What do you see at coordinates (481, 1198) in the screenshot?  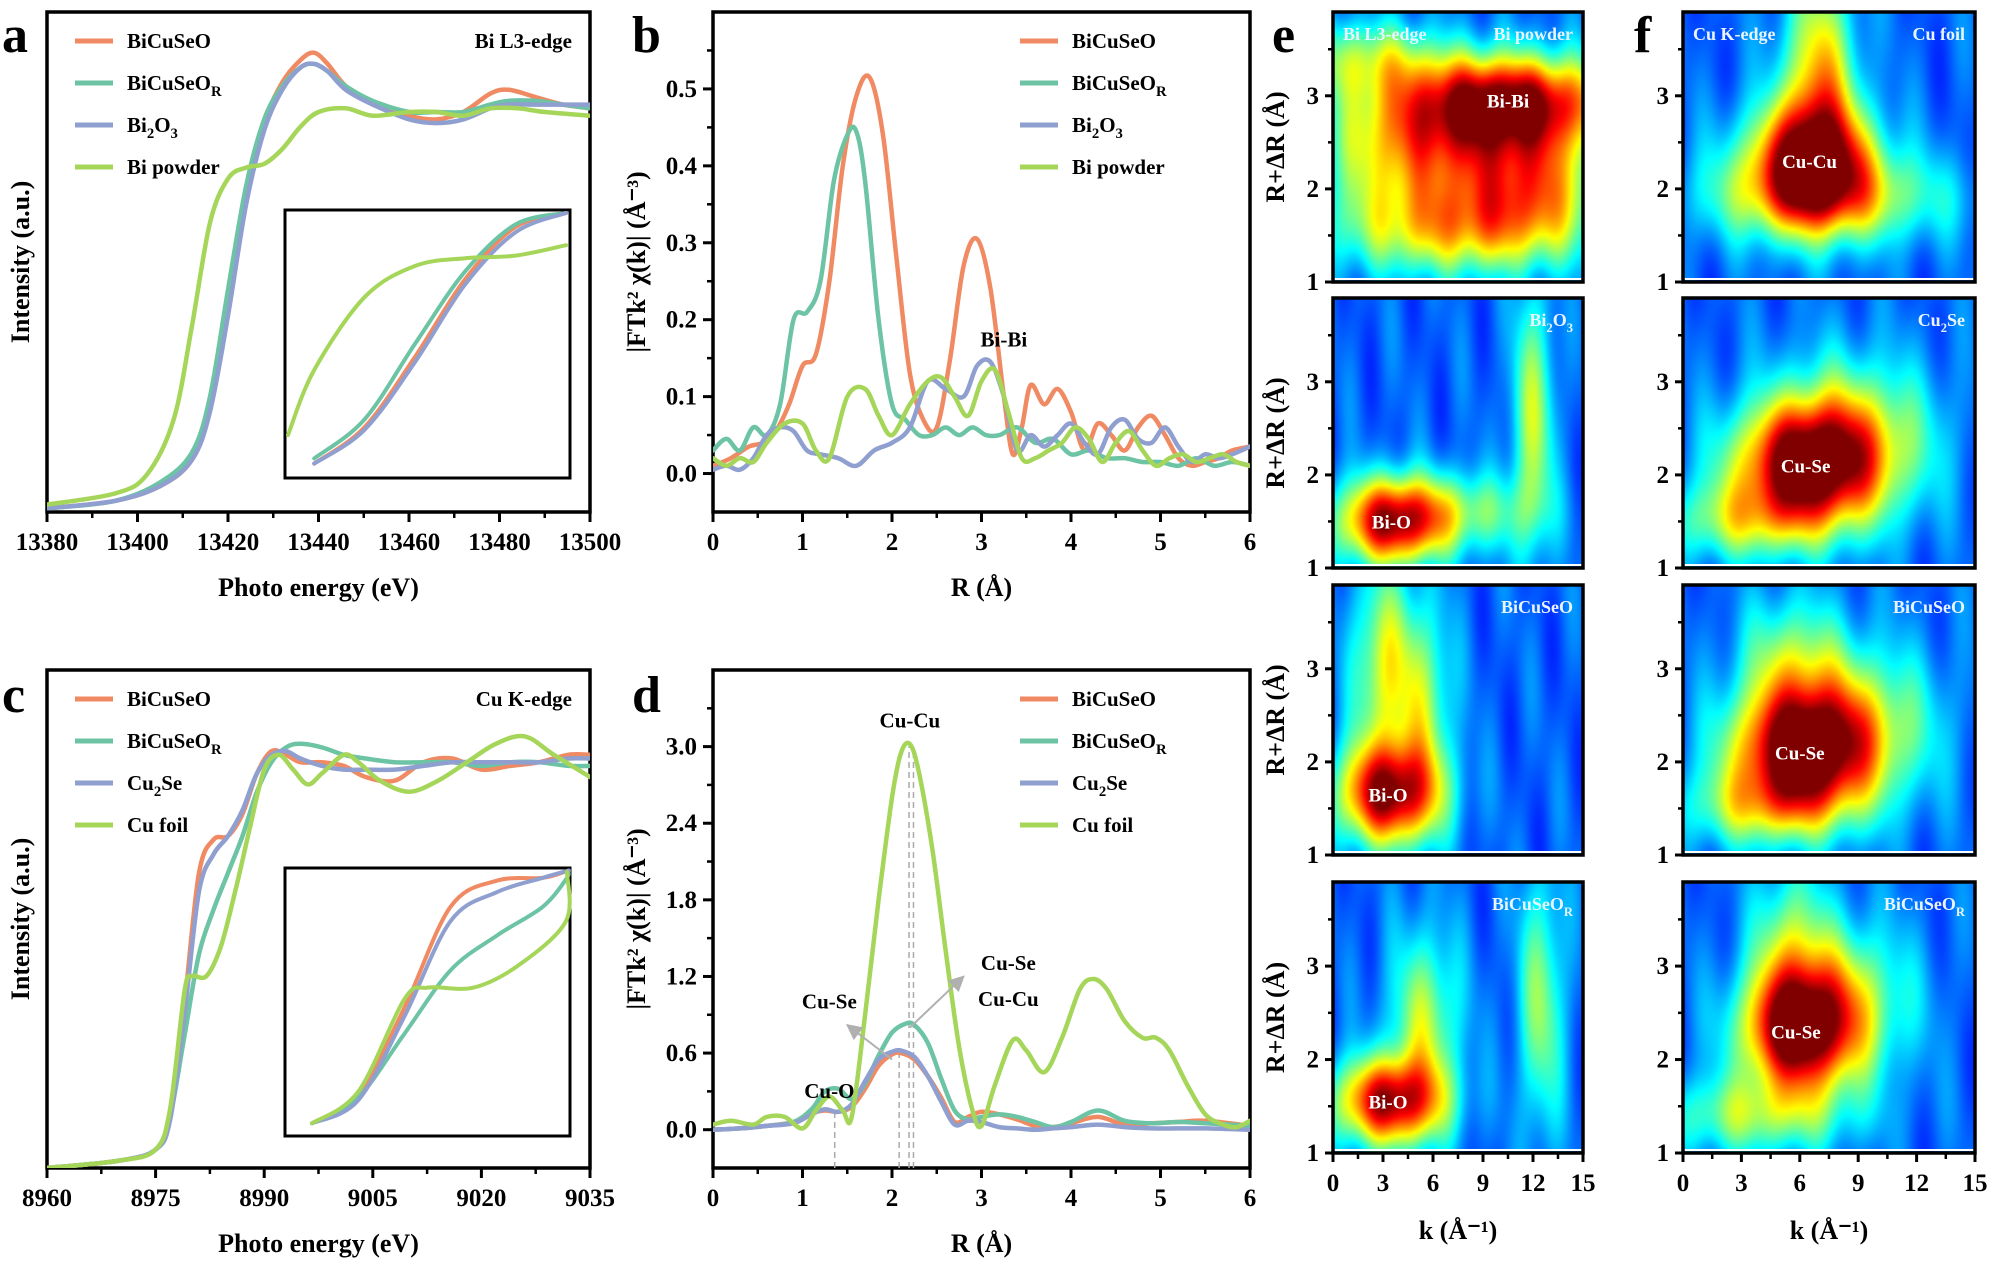 I see `x-tick-label: 9020` at bounding box center [481, 1198].